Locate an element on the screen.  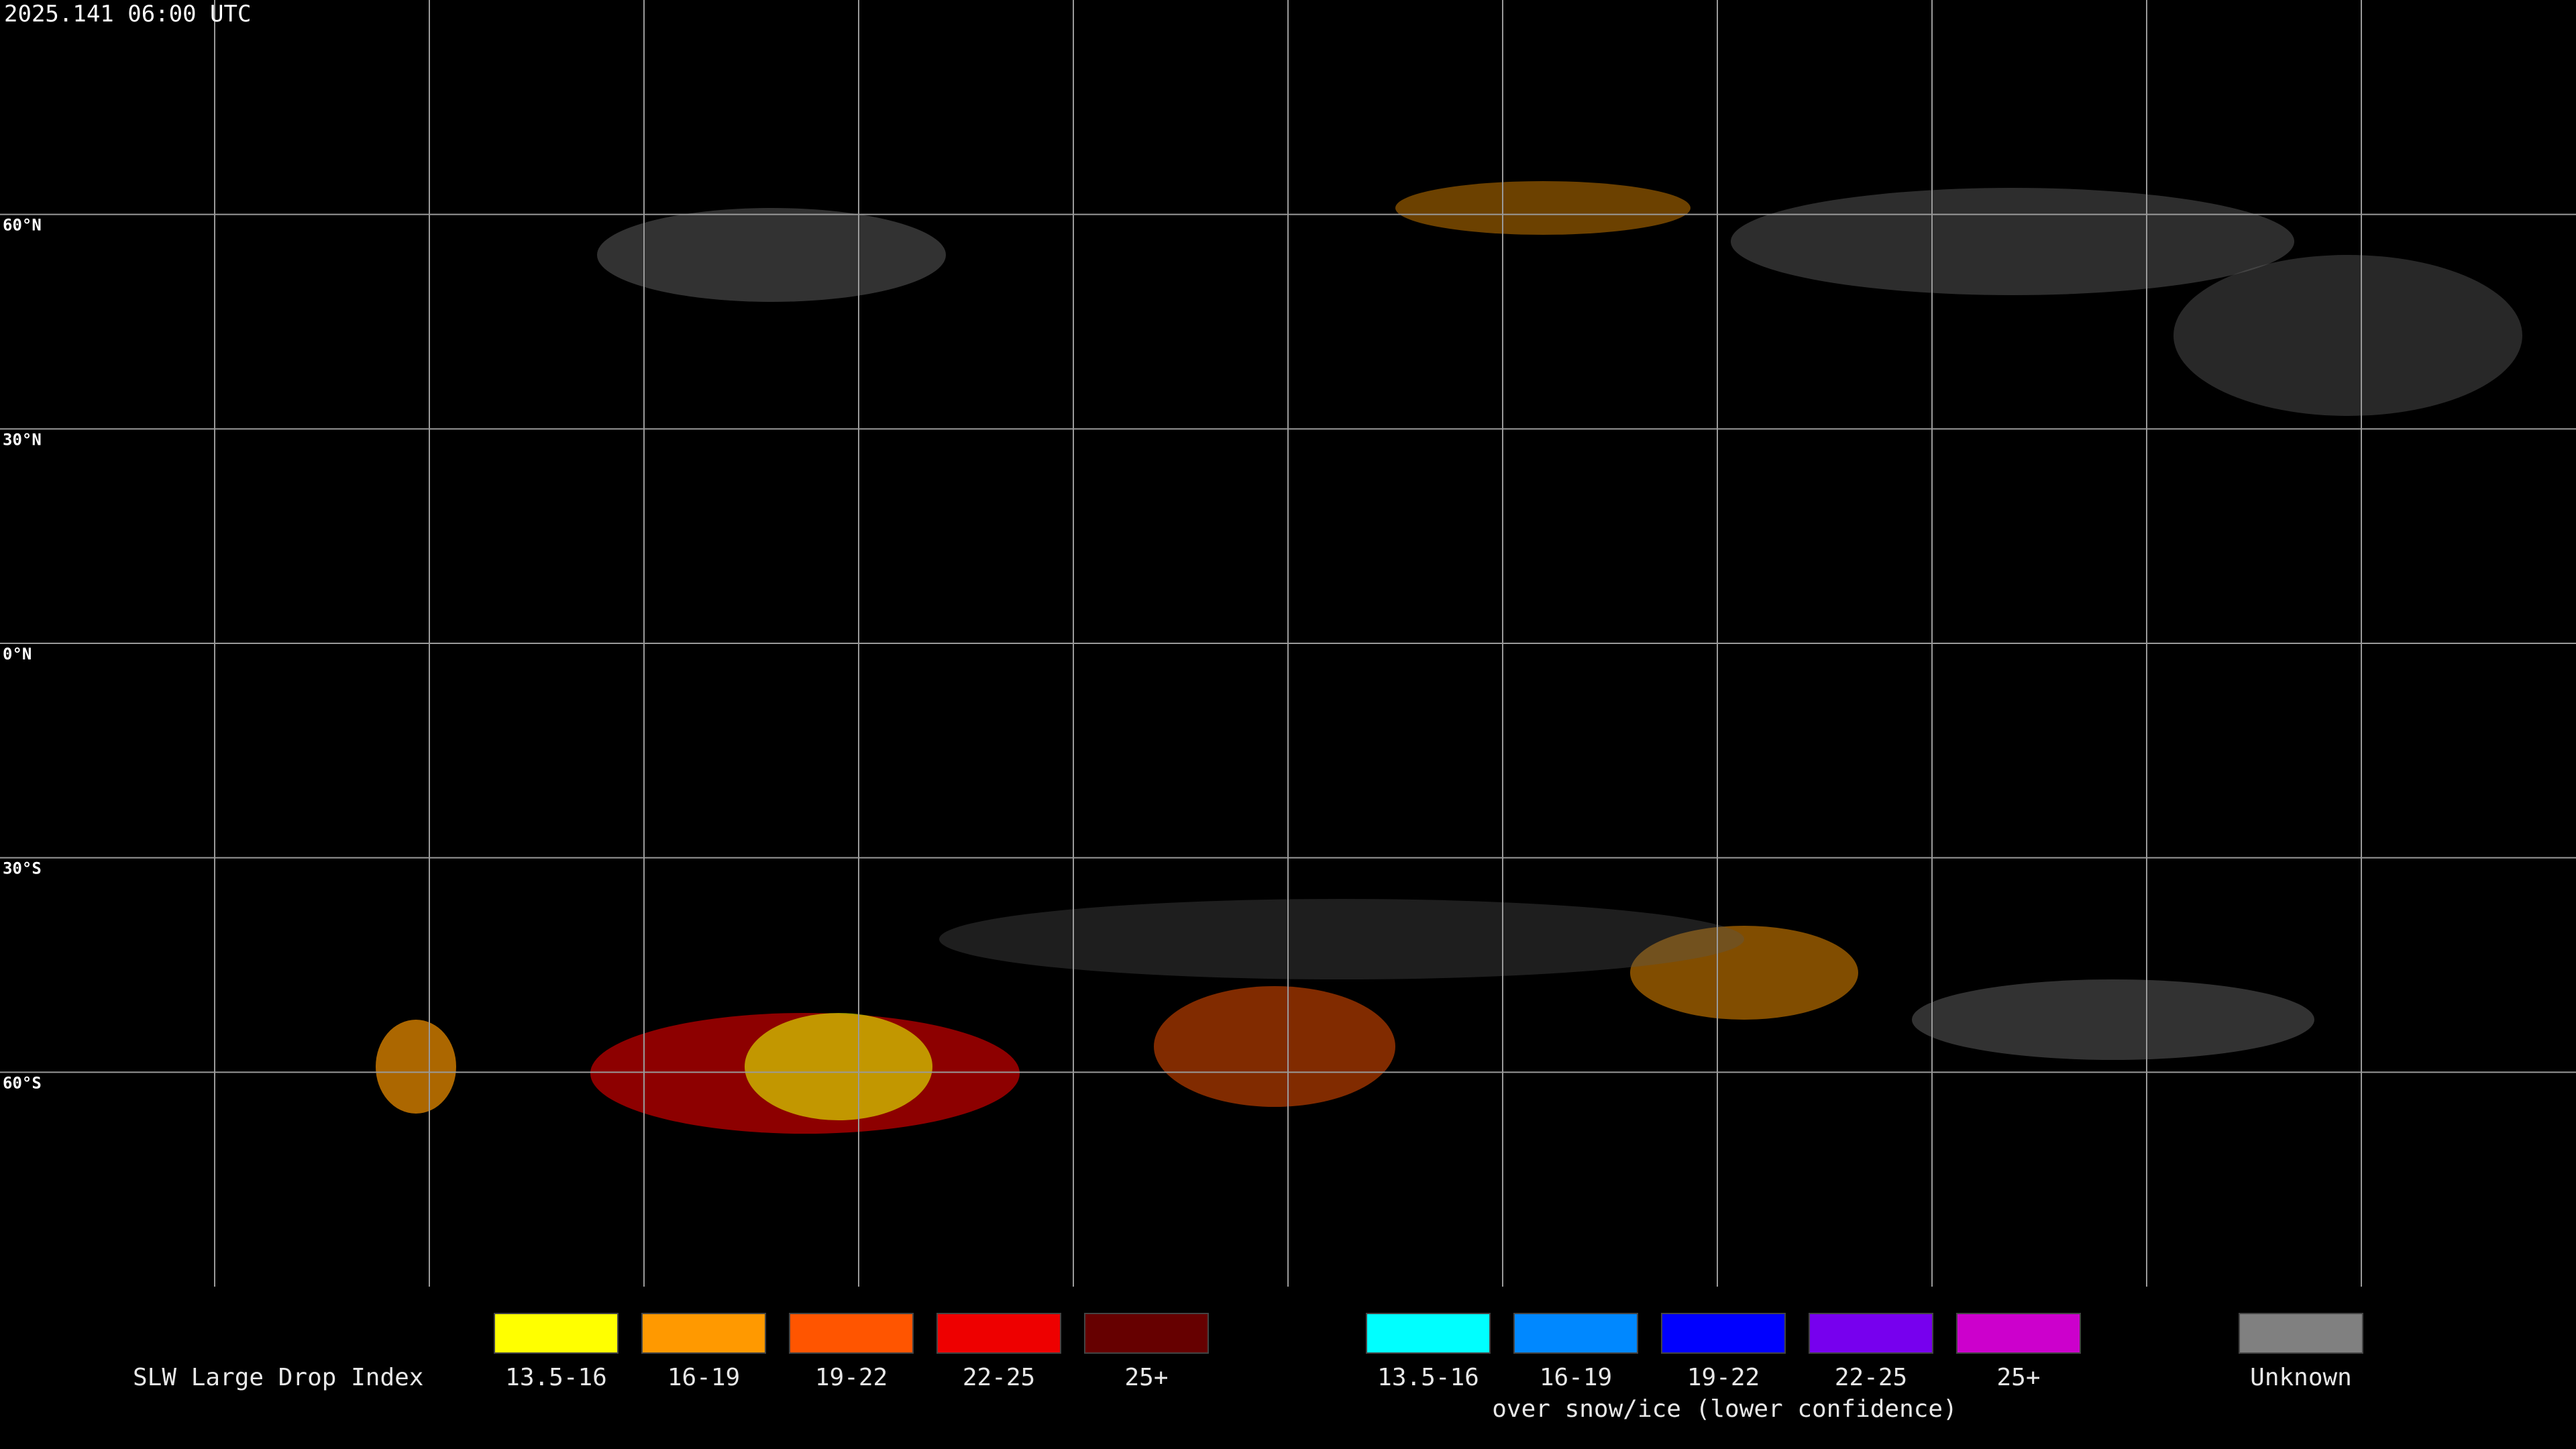
legend-label: Unknown is located at coordinates (2301, 1377).